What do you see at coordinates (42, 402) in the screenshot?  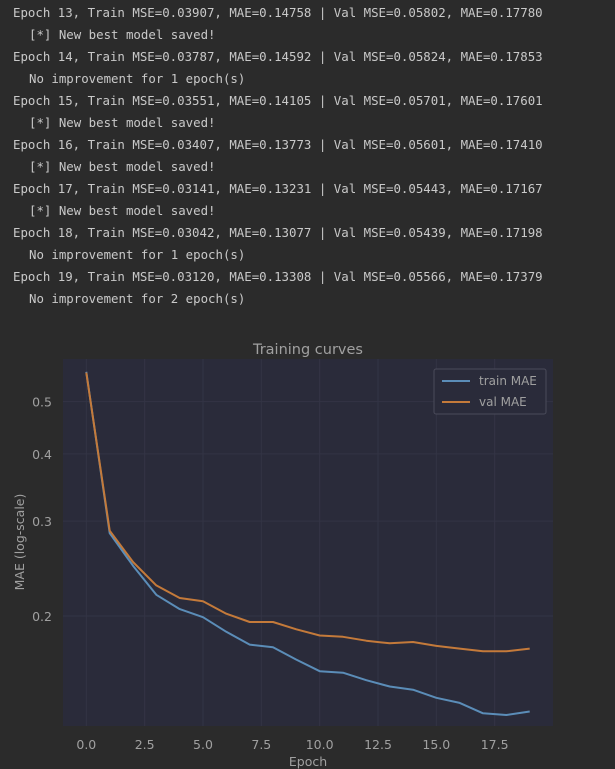 I see `y-tick-label: 0.5` at bounding box center [42, 402].